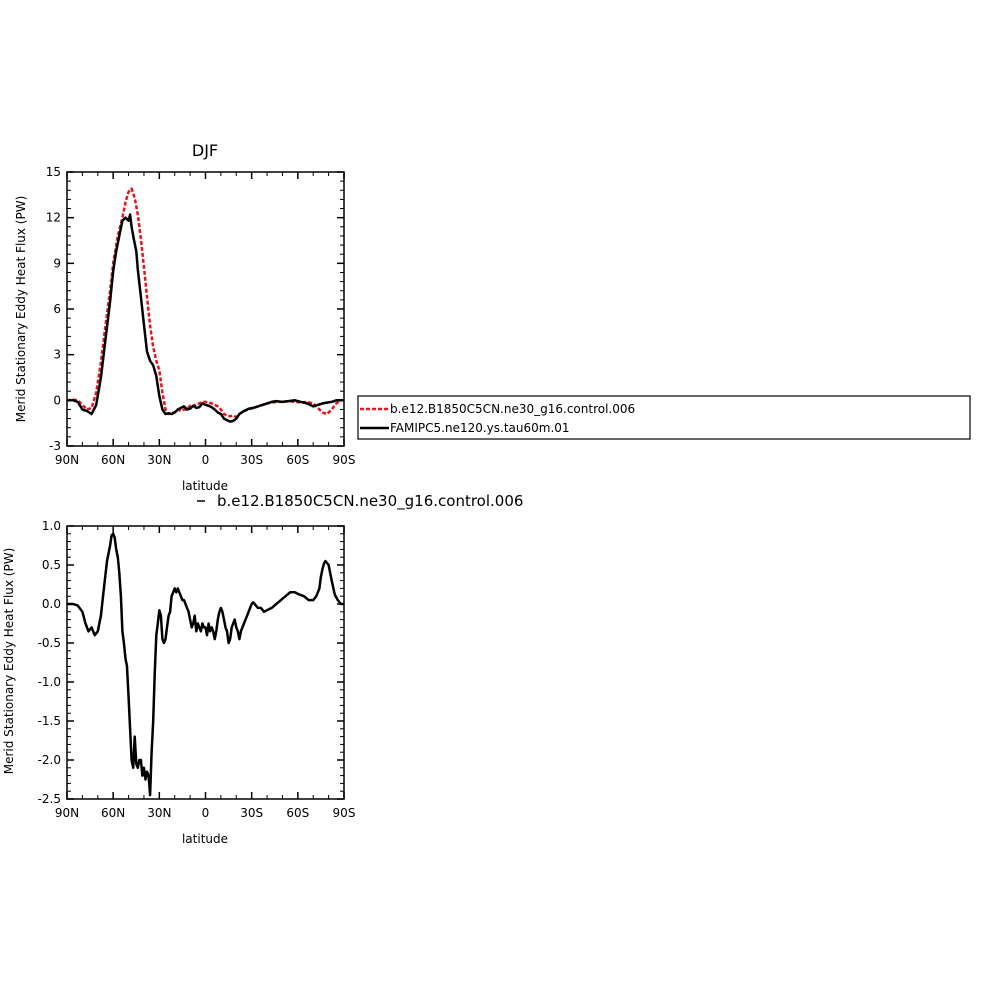 This screenshot has width=986, height=986. Describe the element at coordinates (49, 643) in the screenshot. I see `bottom-plot-y-tick-label: -0.5` at that location.